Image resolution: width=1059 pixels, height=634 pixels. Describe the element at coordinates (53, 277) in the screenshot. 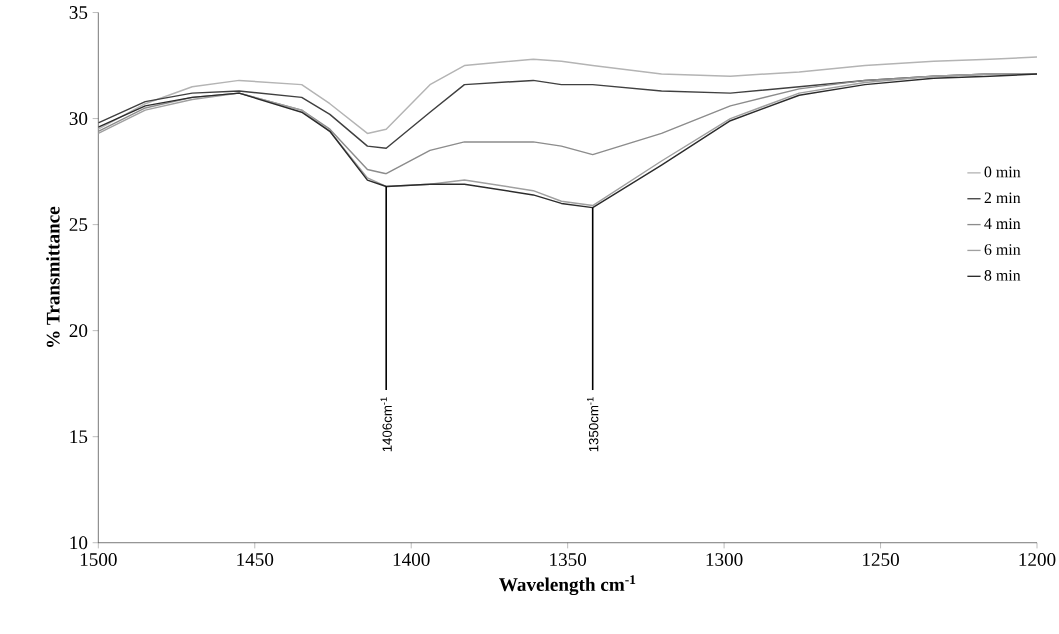

I see `y-axis-title: % Transmittance` at that location.